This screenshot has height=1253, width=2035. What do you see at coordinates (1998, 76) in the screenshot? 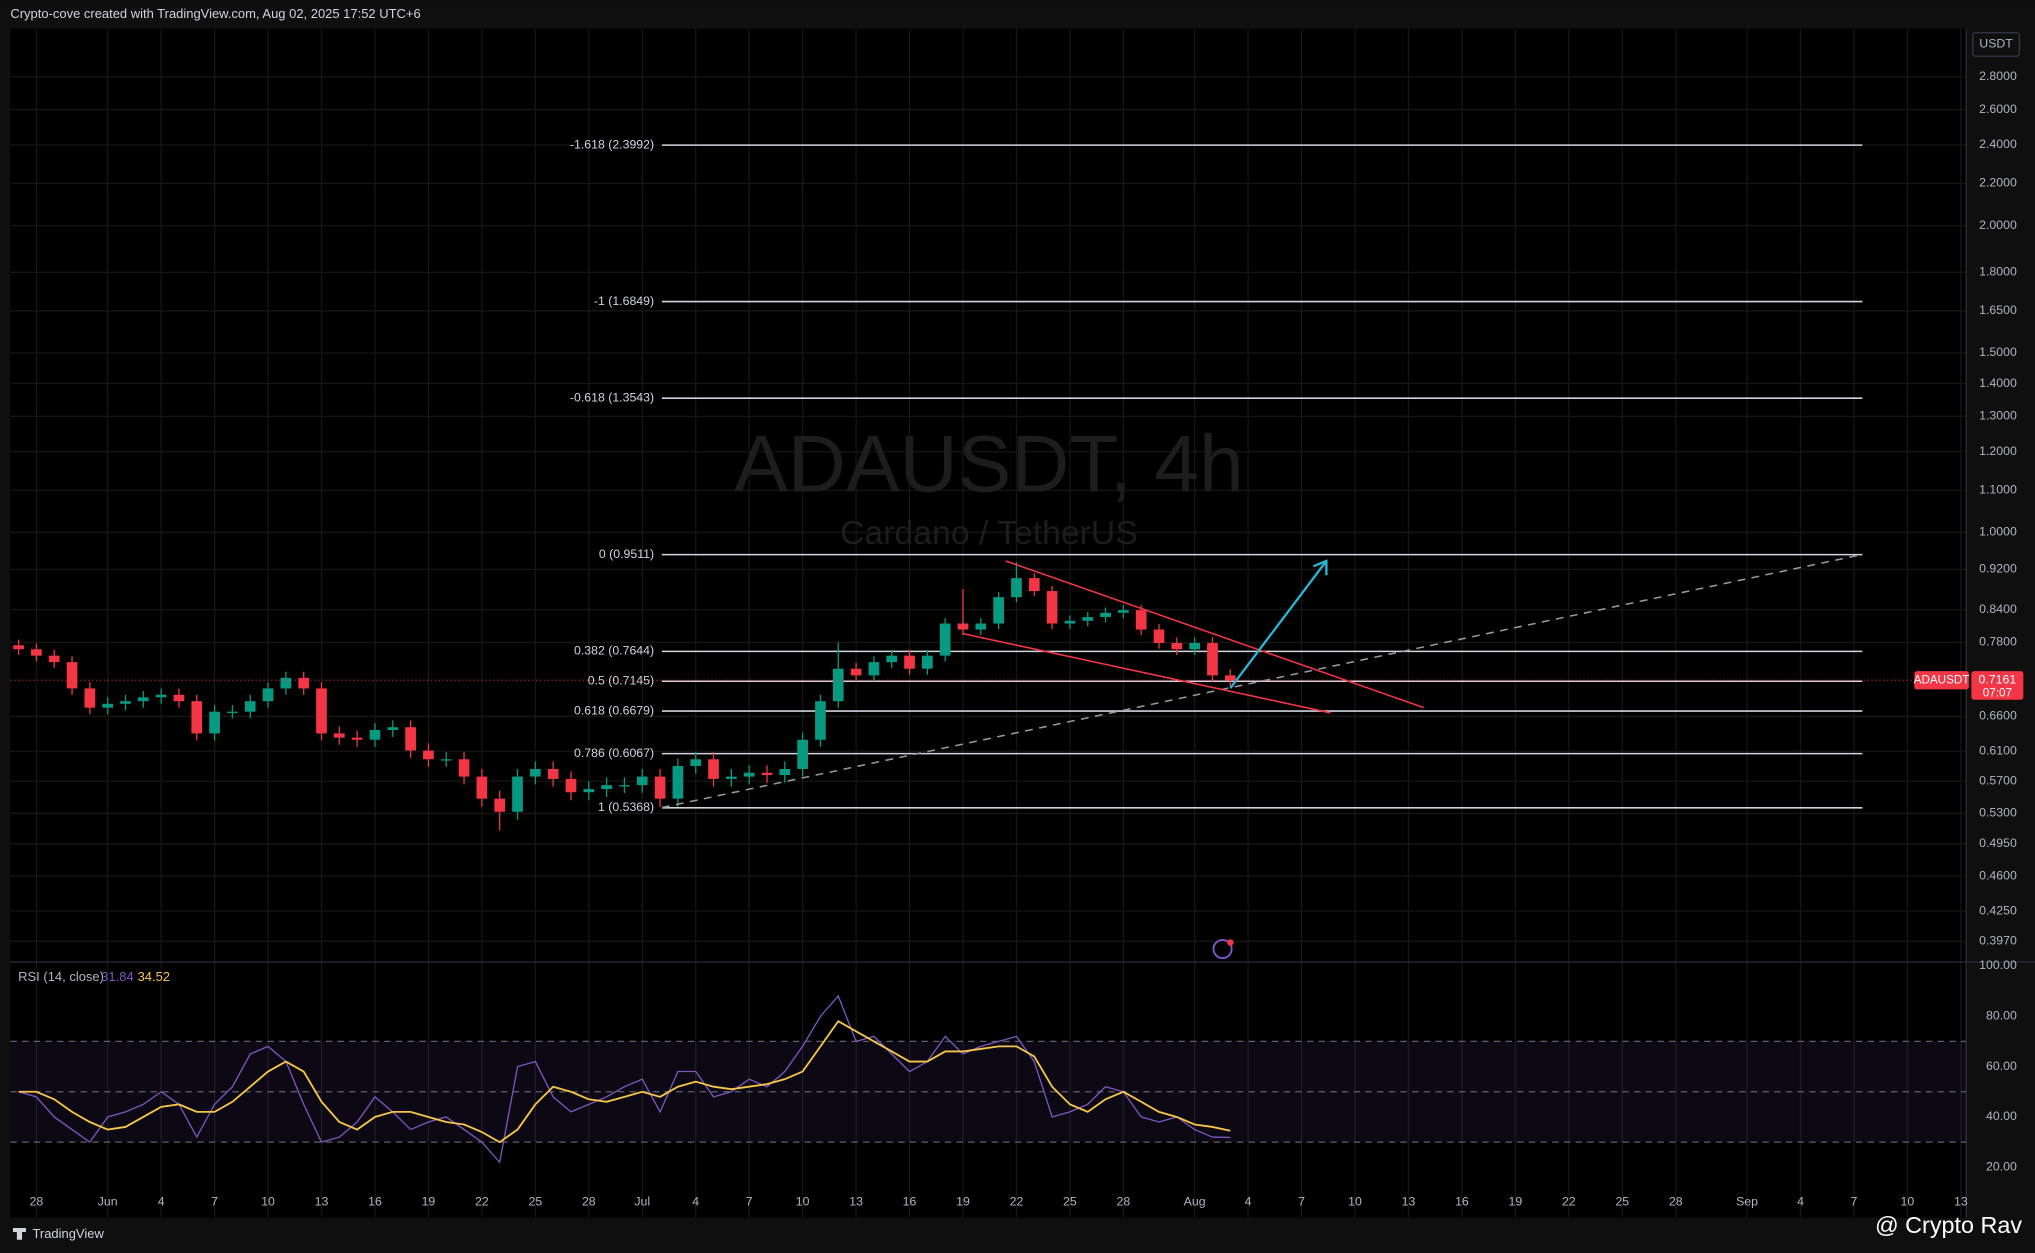
I see `y-tick-label: 2.8000` at bounding box center [1998, 76].